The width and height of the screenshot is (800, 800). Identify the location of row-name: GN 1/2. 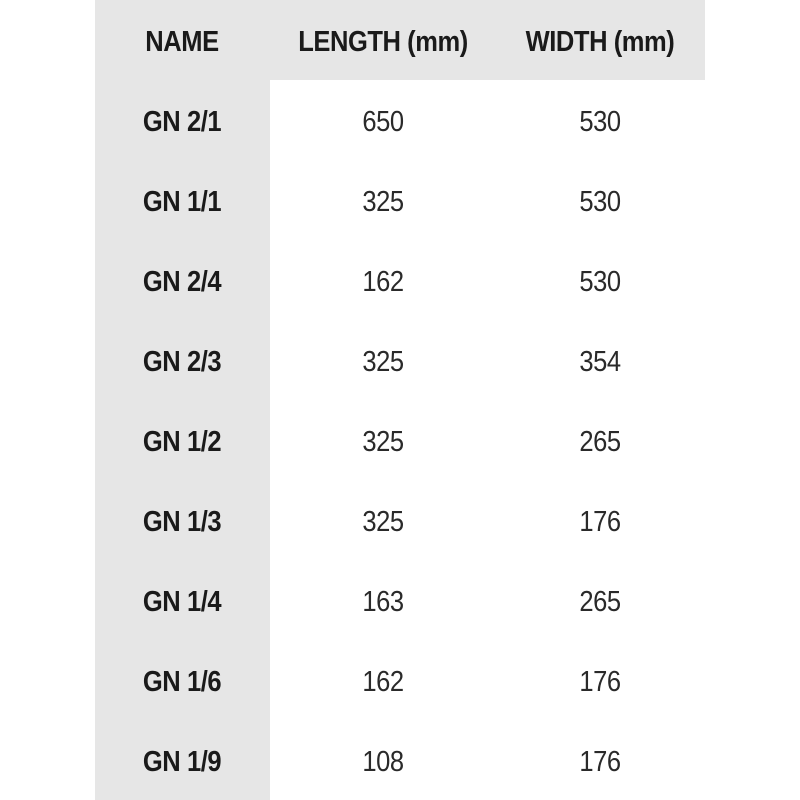
(182, 442).